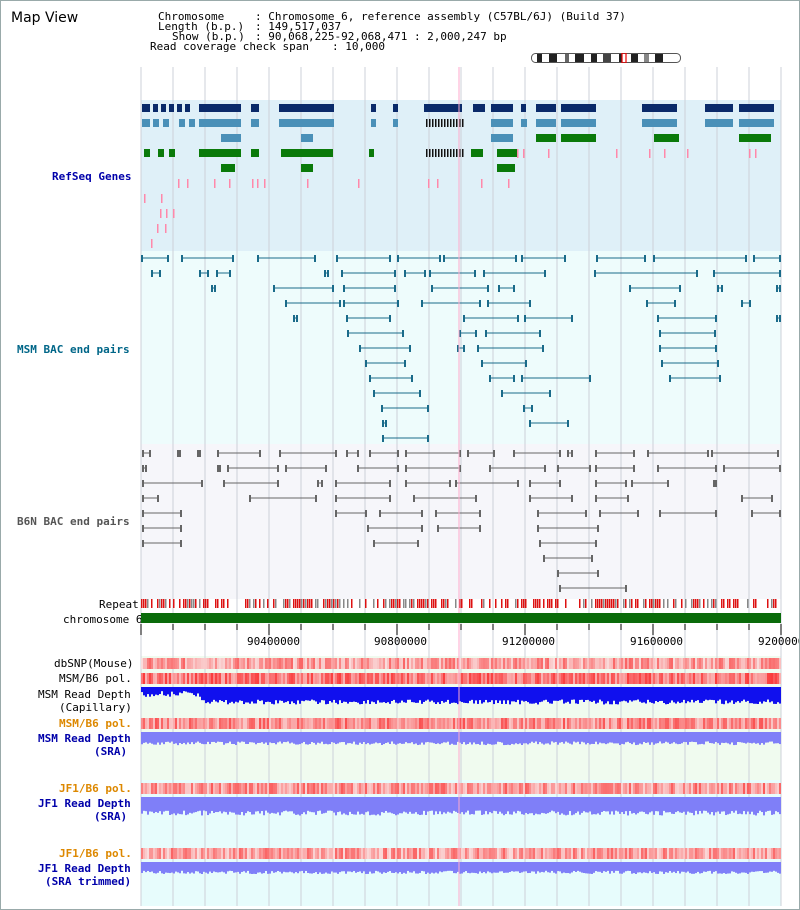  What do you see at coordinates (688, 153) in the screenshot?
I see `pink-mark` at bounding box center [688, 153].